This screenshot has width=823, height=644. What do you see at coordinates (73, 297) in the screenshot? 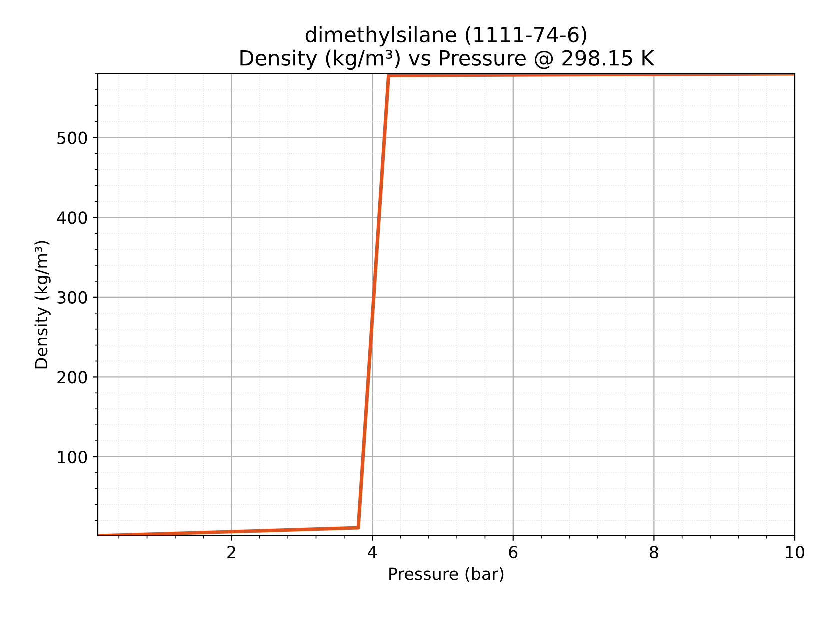
I see `y-tick-label: 300` at bounding box center [73, 297].